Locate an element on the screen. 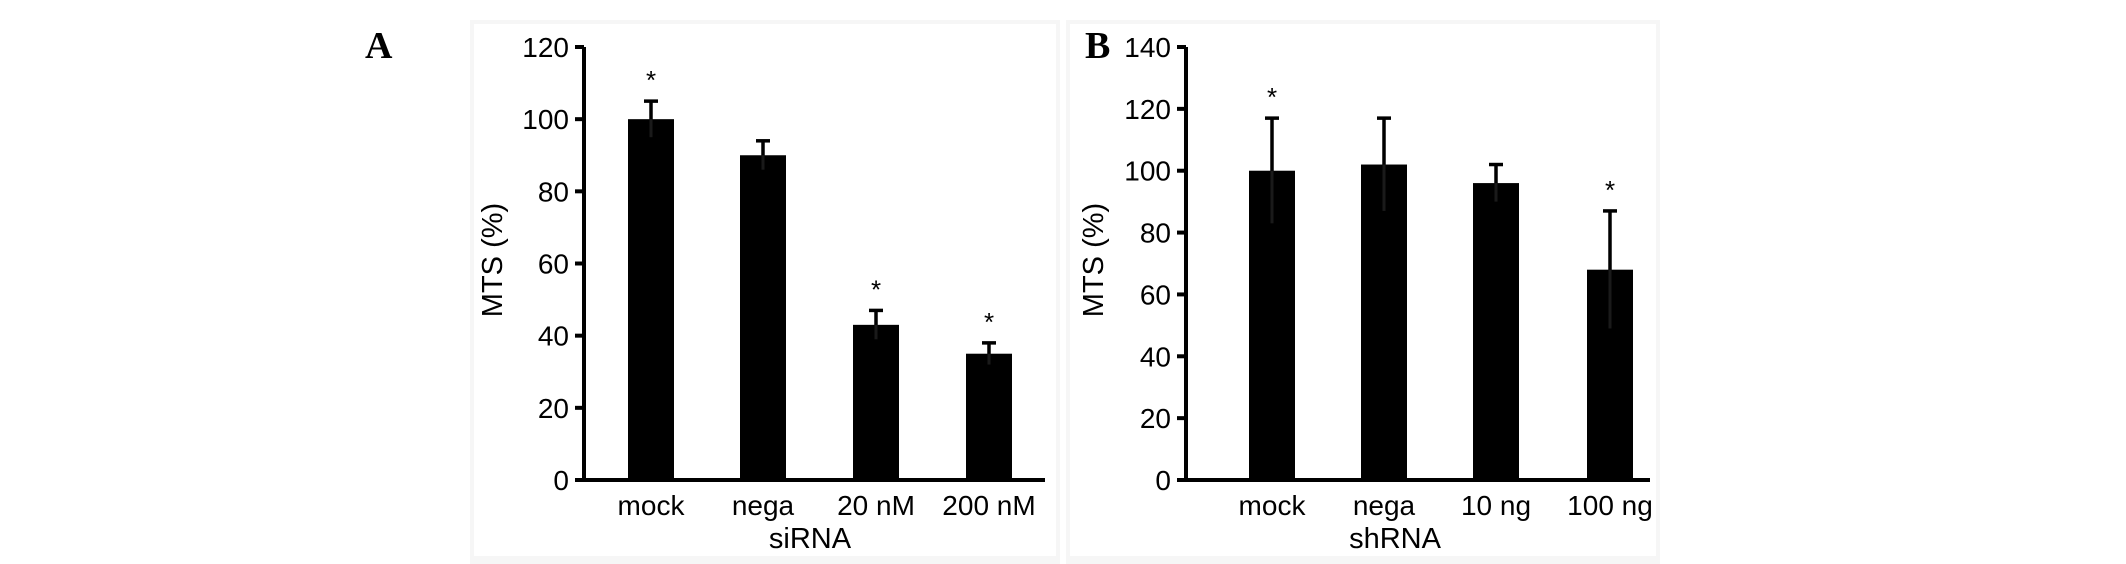 The height and width of the screenshot is (564, 2126). y-tick-label-a: 0 is located at coordinates (561, 480).